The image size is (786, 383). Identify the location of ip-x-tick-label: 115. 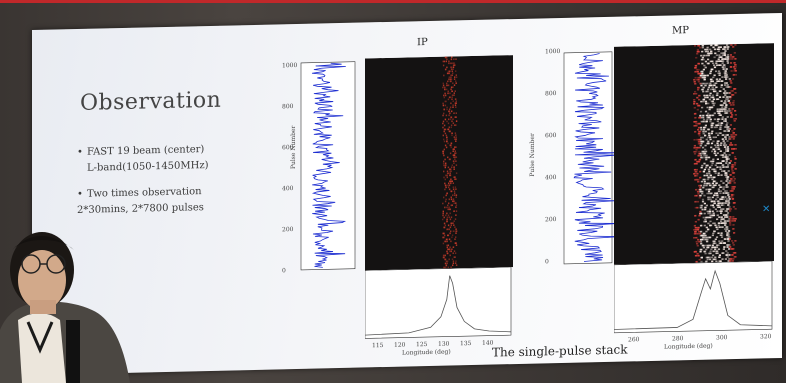
(378, 346).